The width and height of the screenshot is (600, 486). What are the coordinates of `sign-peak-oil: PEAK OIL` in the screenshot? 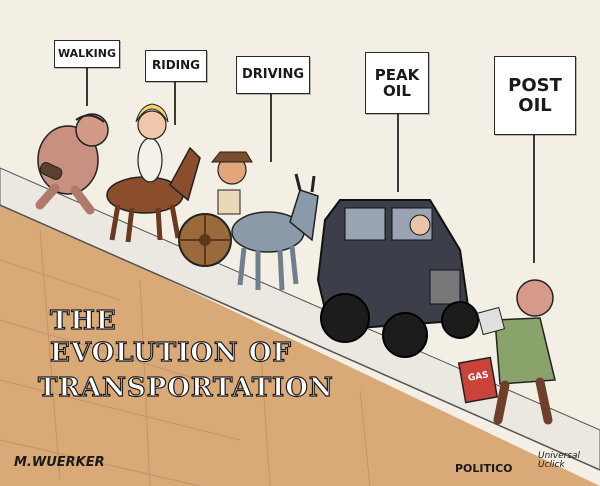 It's located at (397, 83).